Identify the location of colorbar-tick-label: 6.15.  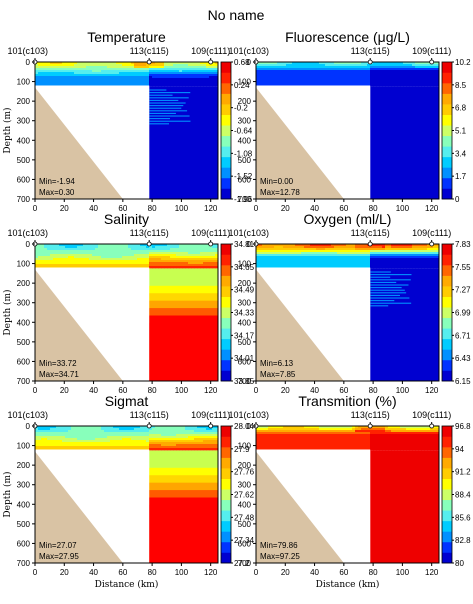
(463, 381).